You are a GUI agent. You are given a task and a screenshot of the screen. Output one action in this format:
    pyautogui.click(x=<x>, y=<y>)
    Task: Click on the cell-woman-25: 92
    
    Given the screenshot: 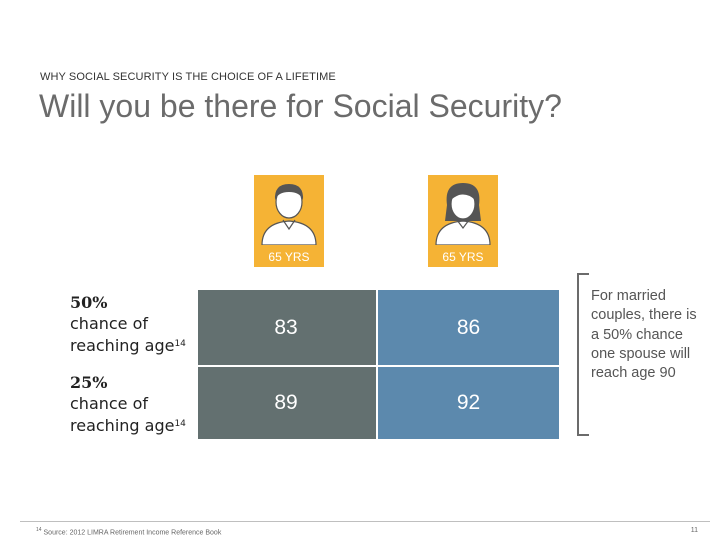 What is the action you would take?
    pyautogui.click(x=468, y=403)
    